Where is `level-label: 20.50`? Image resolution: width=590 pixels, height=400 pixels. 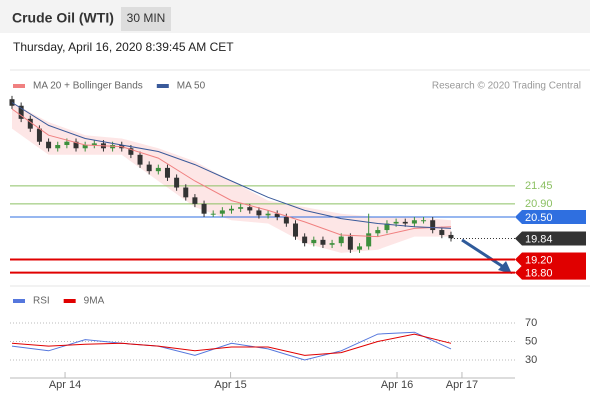 level-label: 20.50 is located at coordinates (539, 218).